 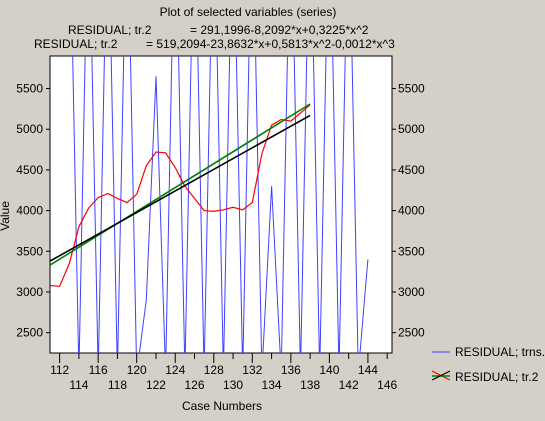 I want to click on y-tick-label-left-2500: 2500, so click(x=29, y=333).